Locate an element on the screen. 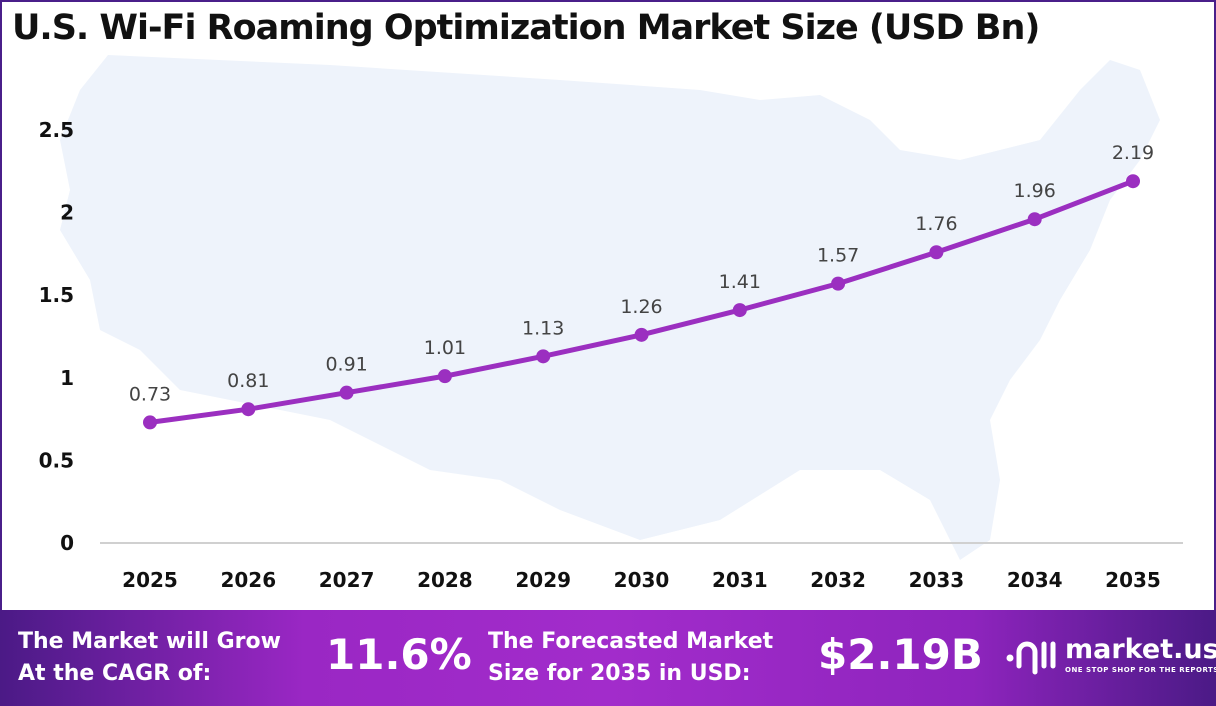  data-label: 1.57 is located at coordinates (838, 256).